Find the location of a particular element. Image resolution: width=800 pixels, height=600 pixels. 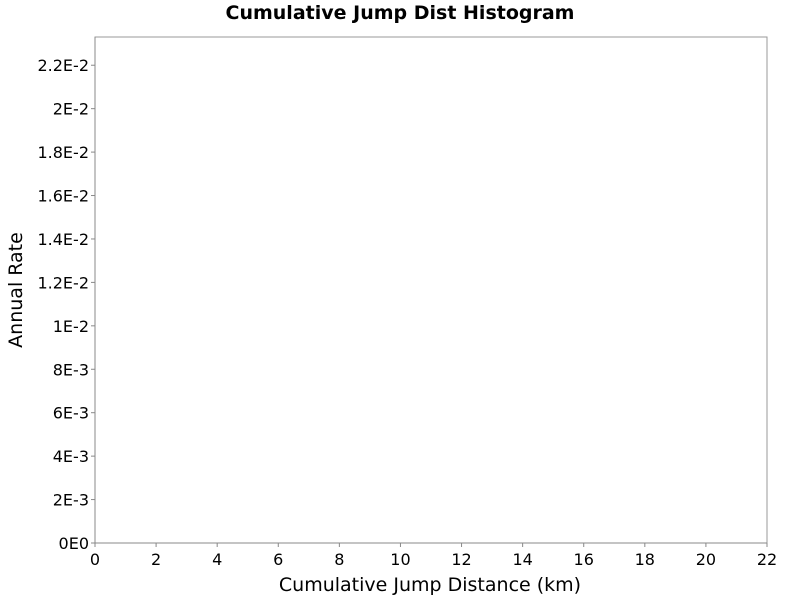

x-tick-label: 6 is located at coordinates (278, 559).